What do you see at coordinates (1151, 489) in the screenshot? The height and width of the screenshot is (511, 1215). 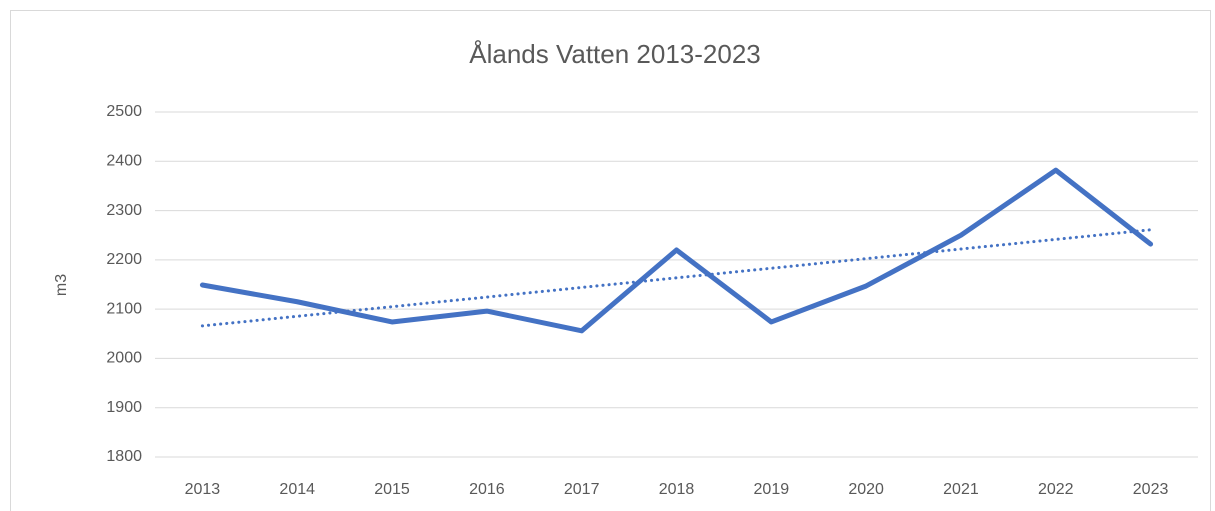 I see `x-tick-label: 2023` at bounding box center [1151, 489].